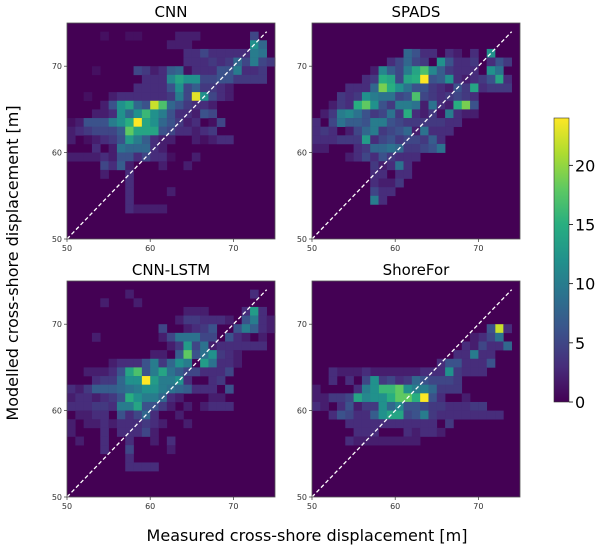 This screenshot has width=600, height=549. I want to click on x-tick-label: 60, so click(395, 506).